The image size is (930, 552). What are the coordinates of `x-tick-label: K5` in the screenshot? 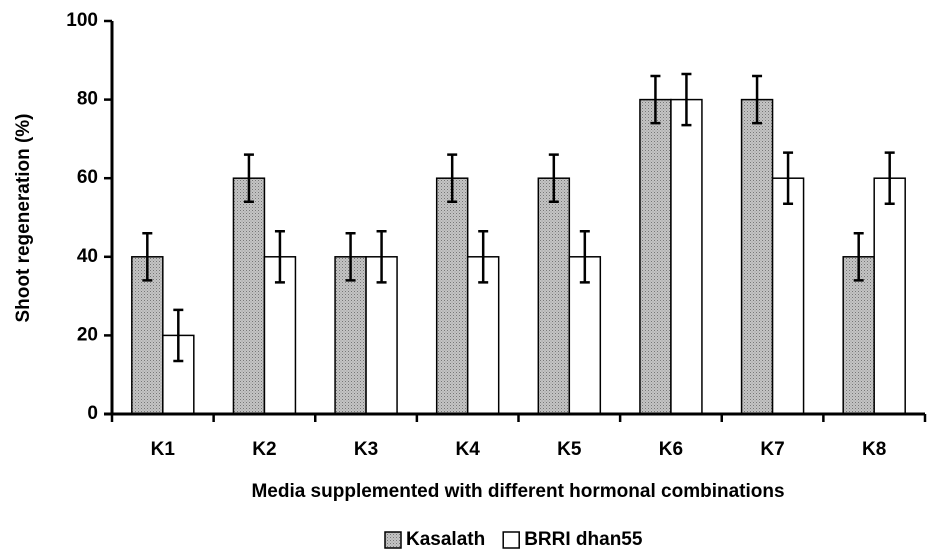 It's located at (569, 449).